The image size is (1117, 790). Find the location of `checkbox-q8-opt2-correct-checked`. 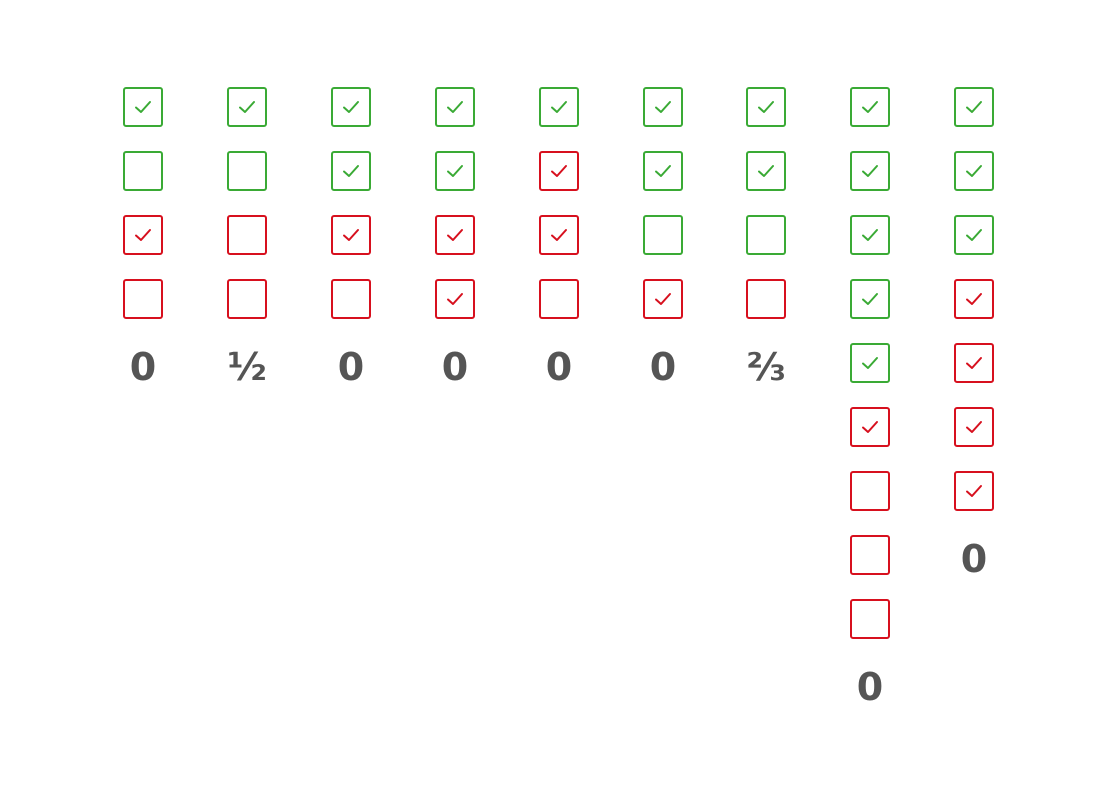

checkbox-q8-opt2-correct-checked is located at coordinates (870, 171).